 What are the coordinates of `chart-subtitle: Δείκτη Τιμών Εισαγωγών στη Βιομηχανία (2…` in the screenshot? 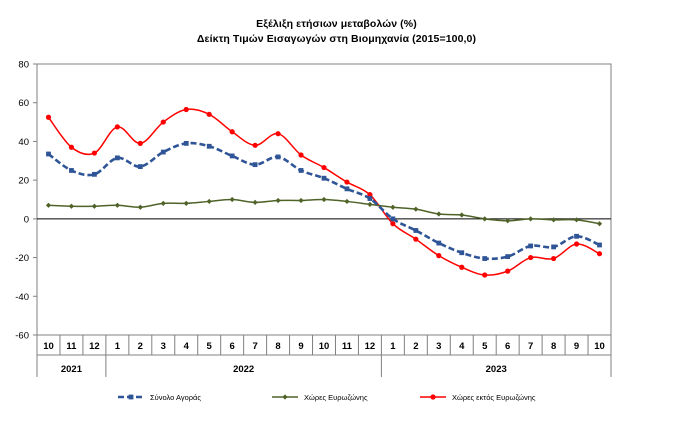 It's located at (336, 39).